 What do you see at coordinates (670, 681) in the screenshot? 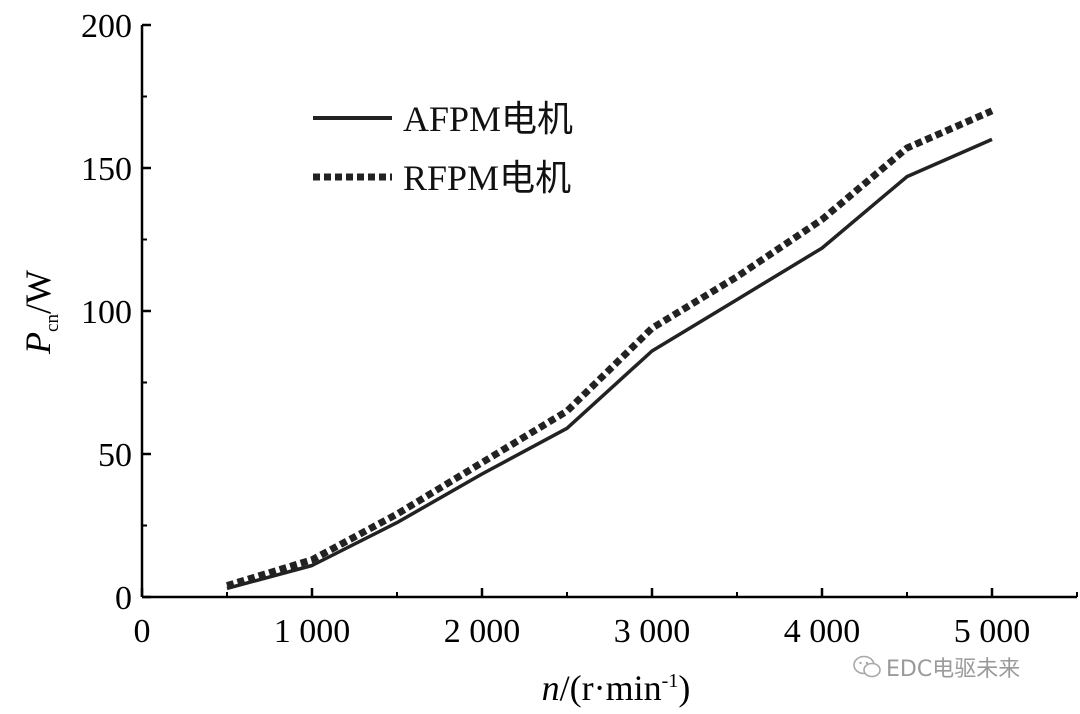
I see `x-axis-title-sup: -1` at bounding box center [670, 681].